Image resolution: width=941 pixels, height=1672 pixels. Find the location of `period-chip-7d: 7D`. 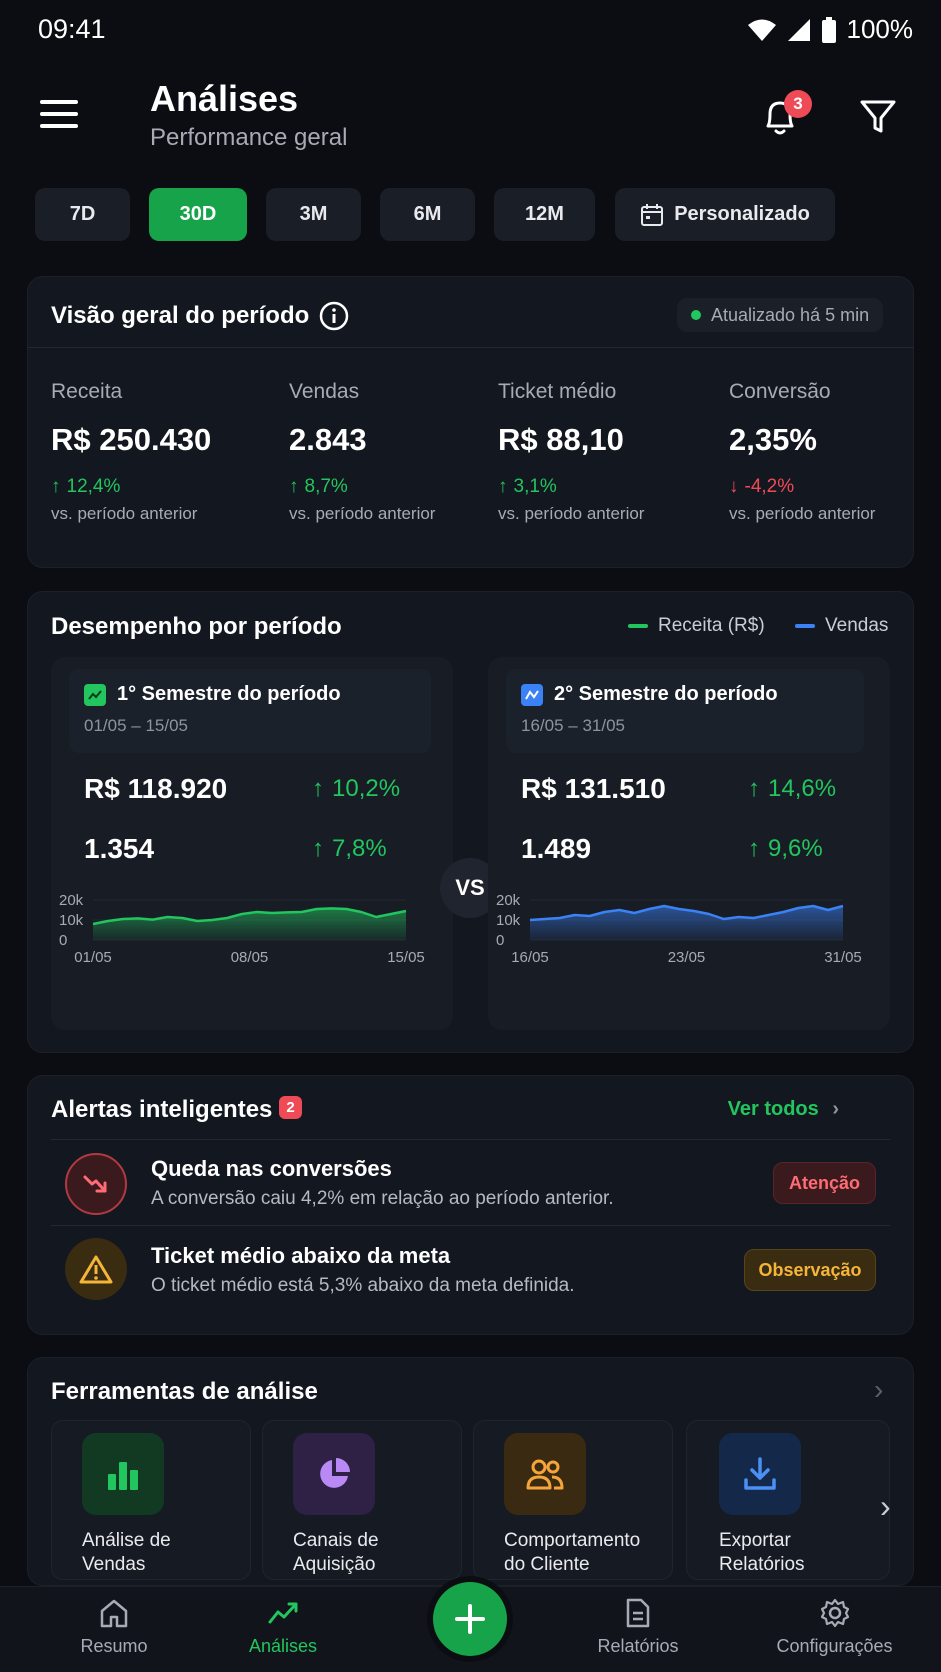

period-chip-7d: 7D is located at coordinates (82, 214).